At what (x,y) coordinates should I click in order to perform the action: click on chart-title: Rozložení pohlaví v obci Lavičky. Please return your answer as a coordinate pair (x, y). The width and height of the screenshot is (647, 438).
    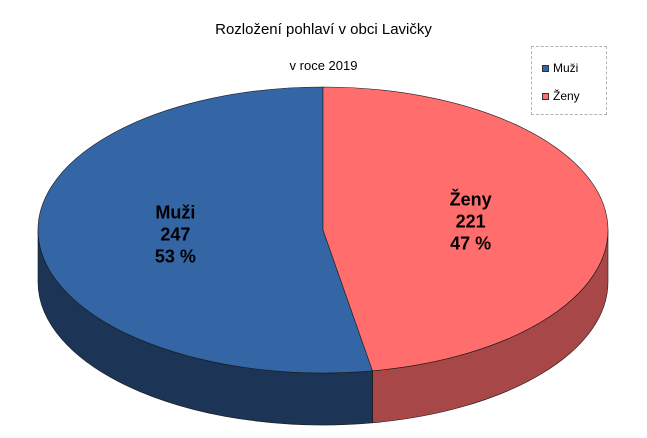
    Looking at the image, I should click on (323, 29).